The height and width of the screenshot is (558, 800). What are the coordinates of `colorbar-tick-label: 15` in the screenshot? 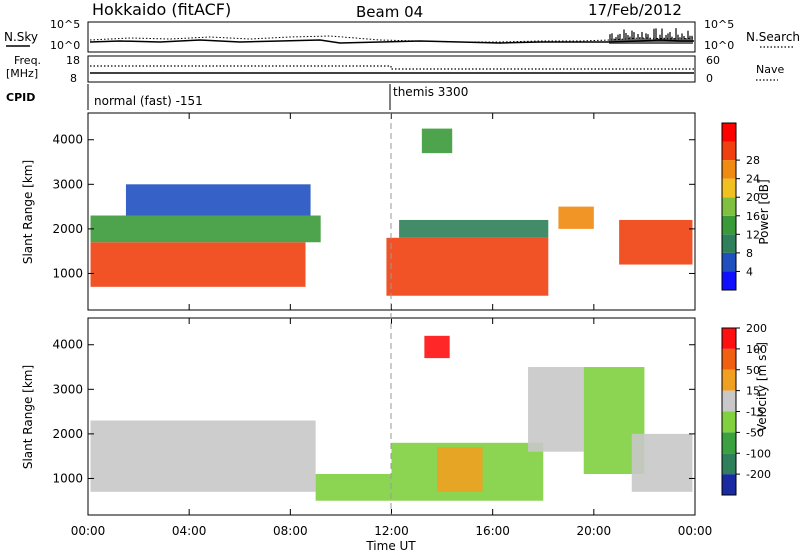 It's located at (753, 391).